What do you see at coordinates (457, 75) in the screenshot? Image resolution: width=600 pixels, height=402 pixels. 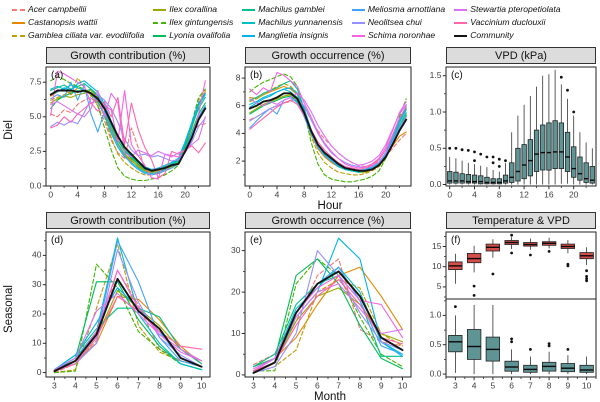 I see `svg-text: (c)` at bounding box center [457, 75].